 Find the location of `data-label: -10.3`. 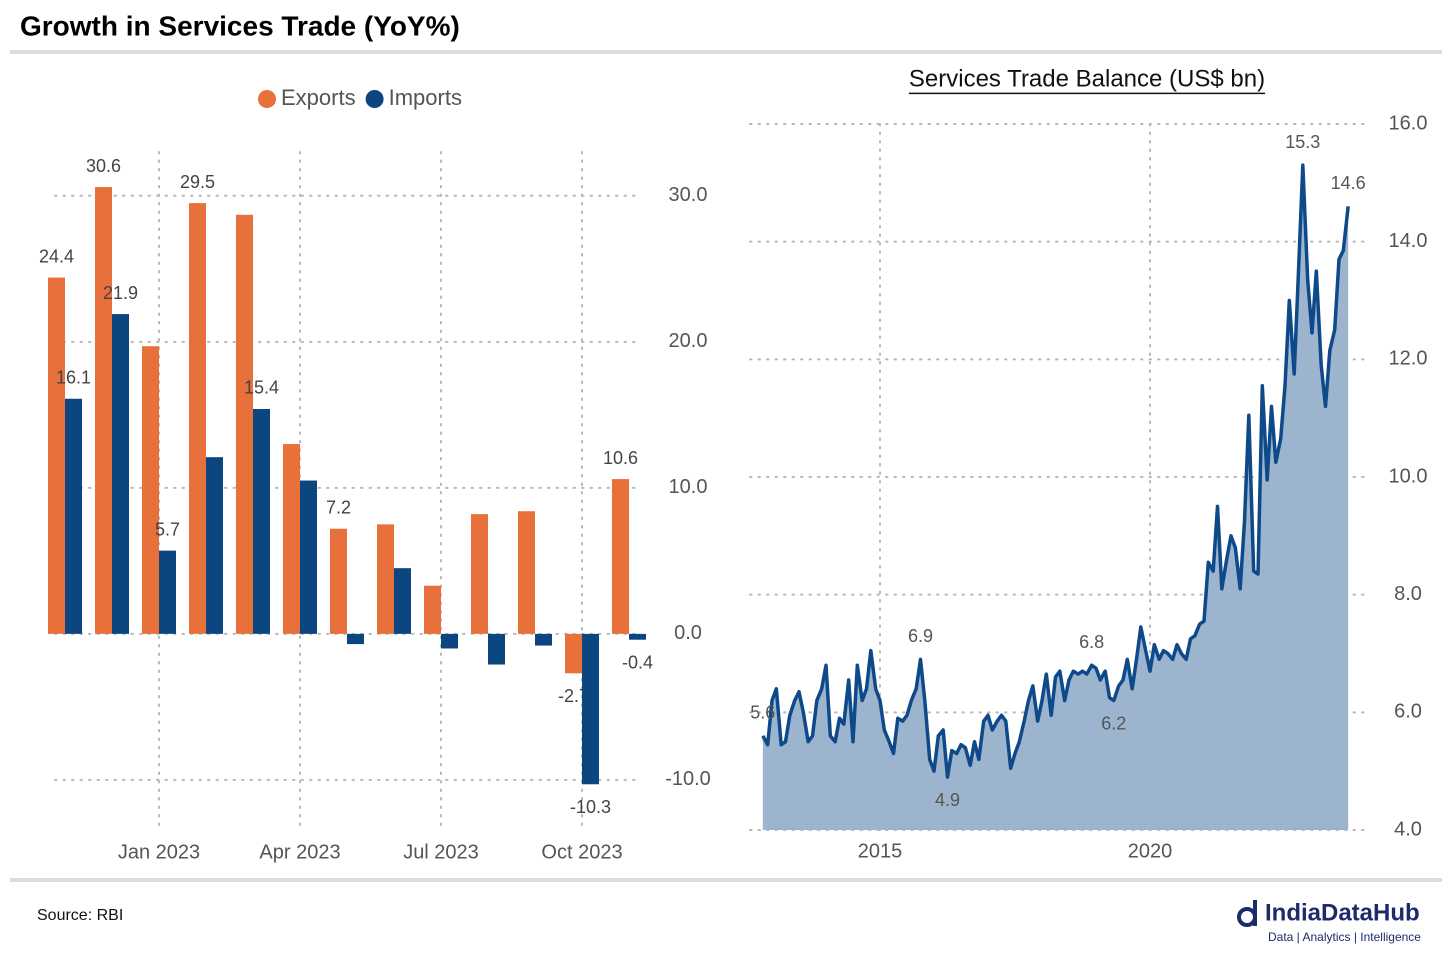

data-label: -10.3 is located at coordinates (590, 807).